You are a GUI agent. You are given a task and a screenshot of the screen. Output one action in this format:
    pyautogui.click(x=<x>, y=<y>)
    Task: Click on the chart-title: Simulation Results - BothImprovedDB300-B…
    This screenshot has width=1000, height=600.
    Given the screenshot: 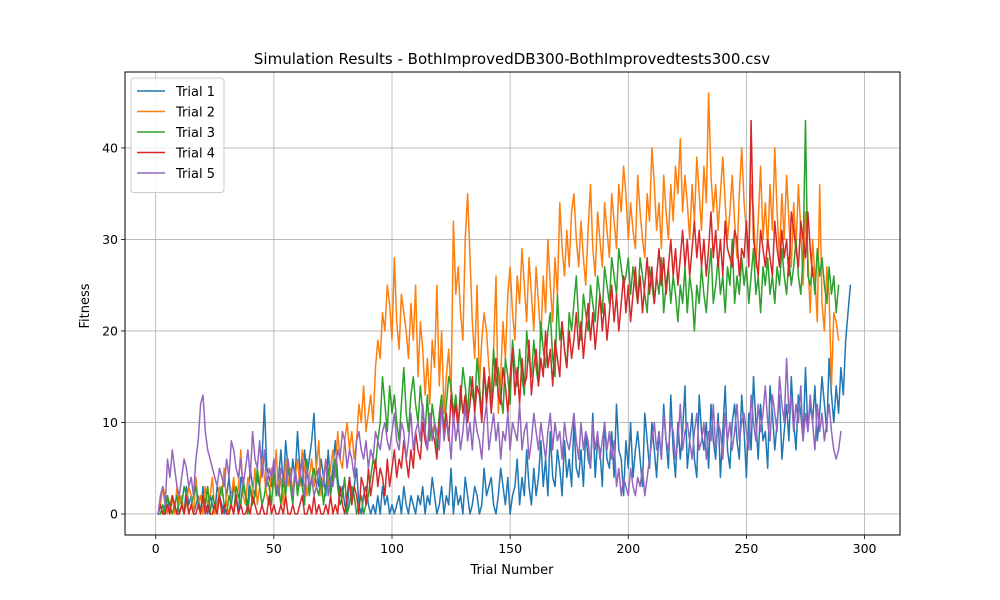 What is the action you would take?
    pyautogui.click(x=512, y=59)
    